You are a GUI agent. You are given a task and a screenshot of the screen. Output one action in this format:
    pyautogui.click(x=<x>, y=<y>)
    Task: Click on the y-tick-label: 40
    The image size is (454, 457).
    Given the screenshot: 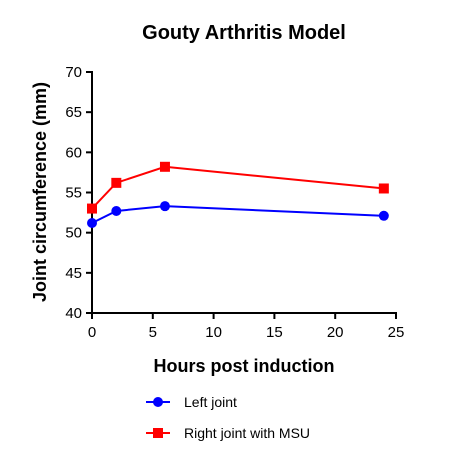 What is the action you would take?
    pyautogui.click(x=73, y=313)
    